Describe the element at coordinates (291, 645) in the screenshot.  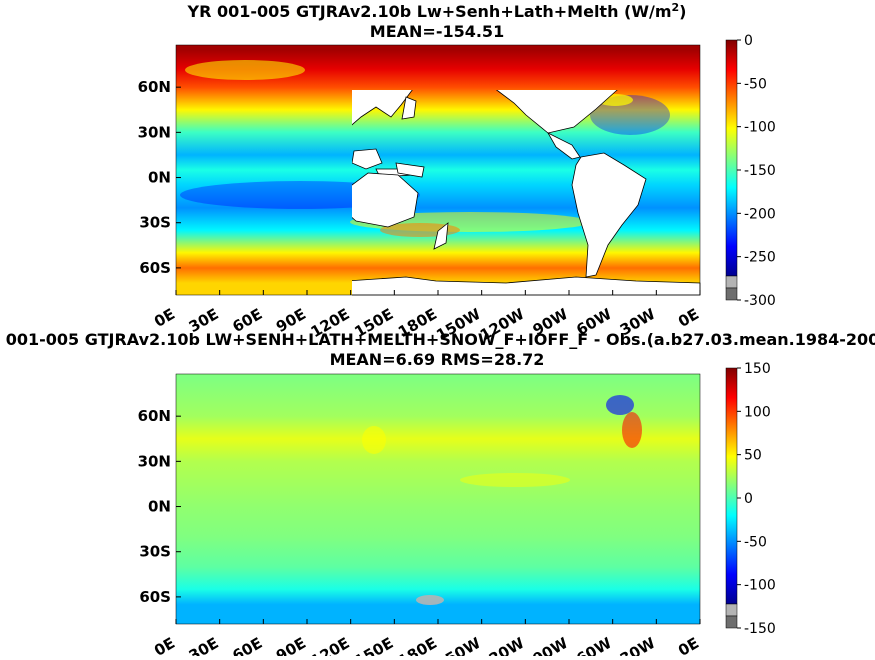
I see `bottom-x-tick-label: 90E` at that location.